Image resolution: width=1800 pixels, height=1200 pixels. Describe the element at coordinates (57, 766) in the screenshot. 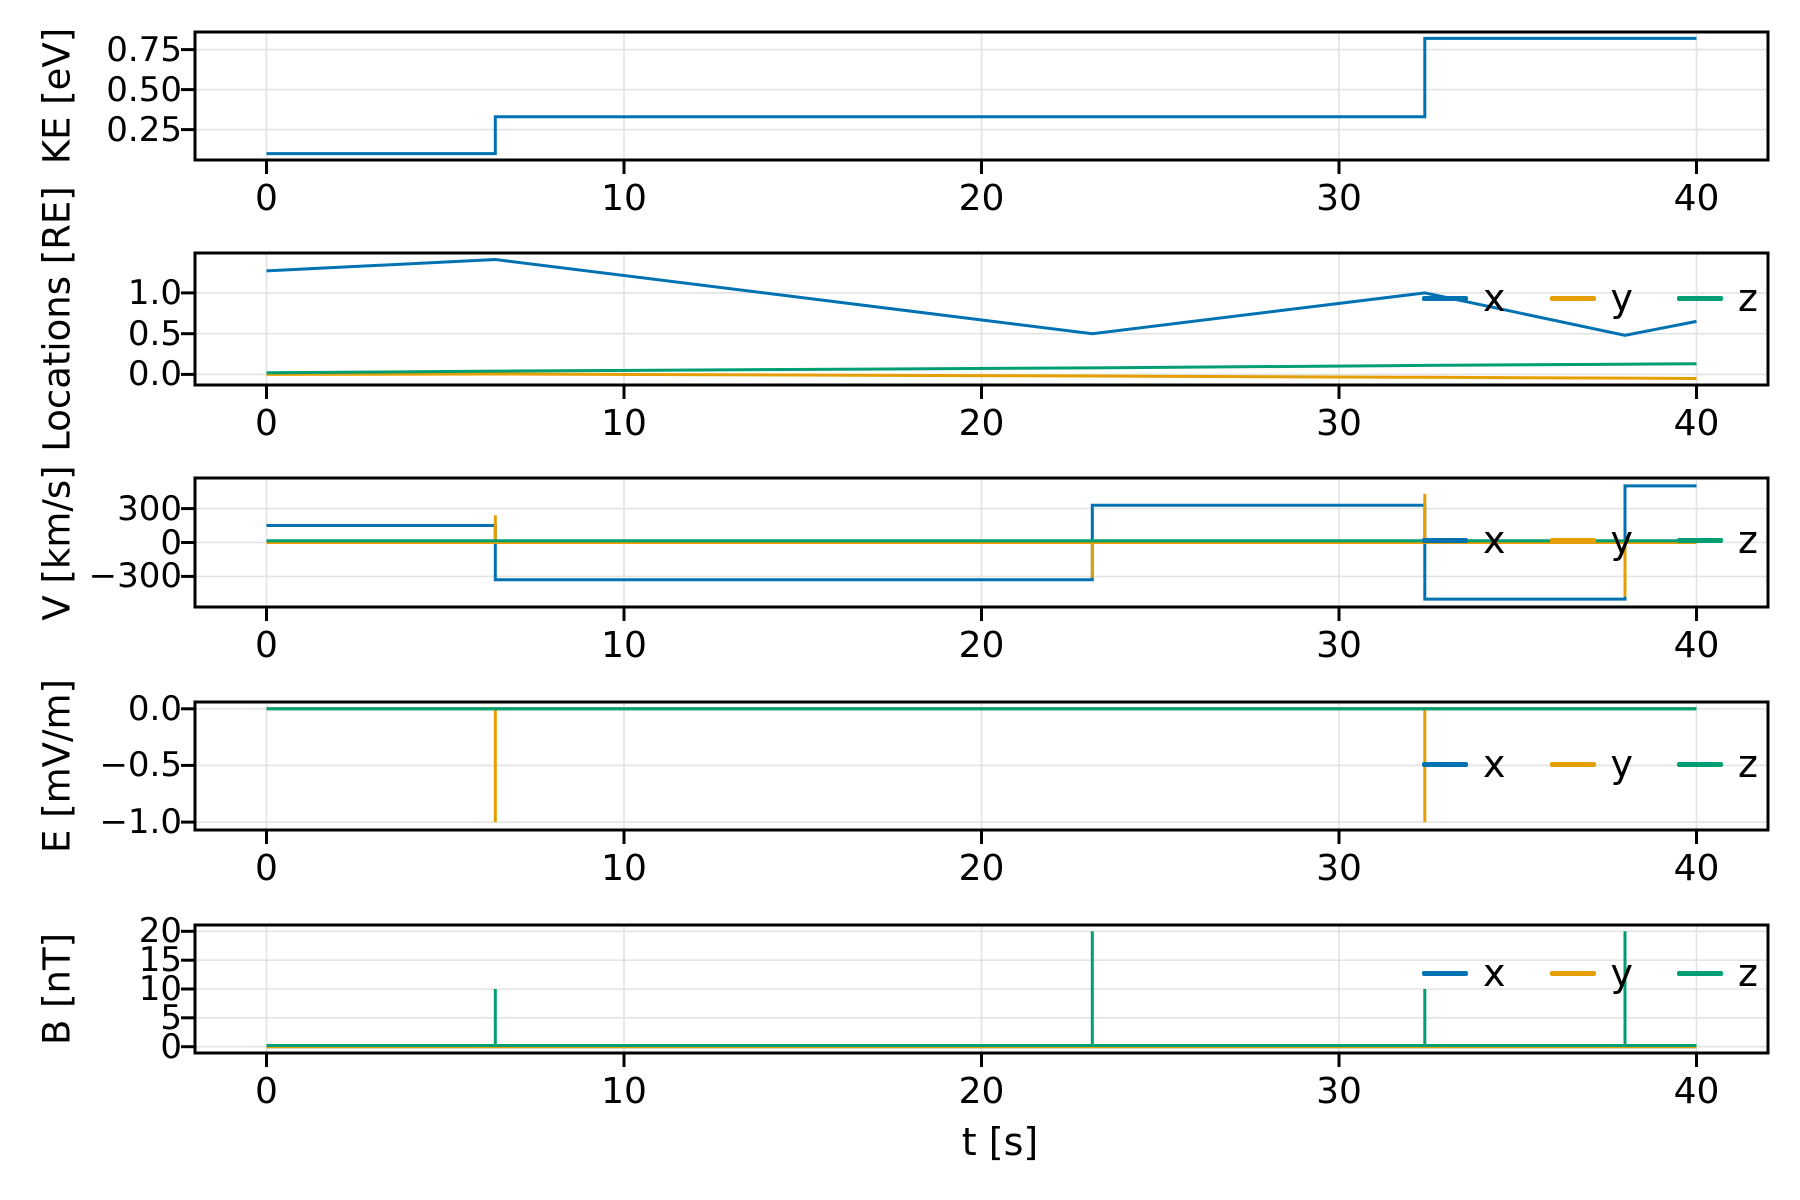

I see `e-y-axis-label: E [mV/m]` at that location.